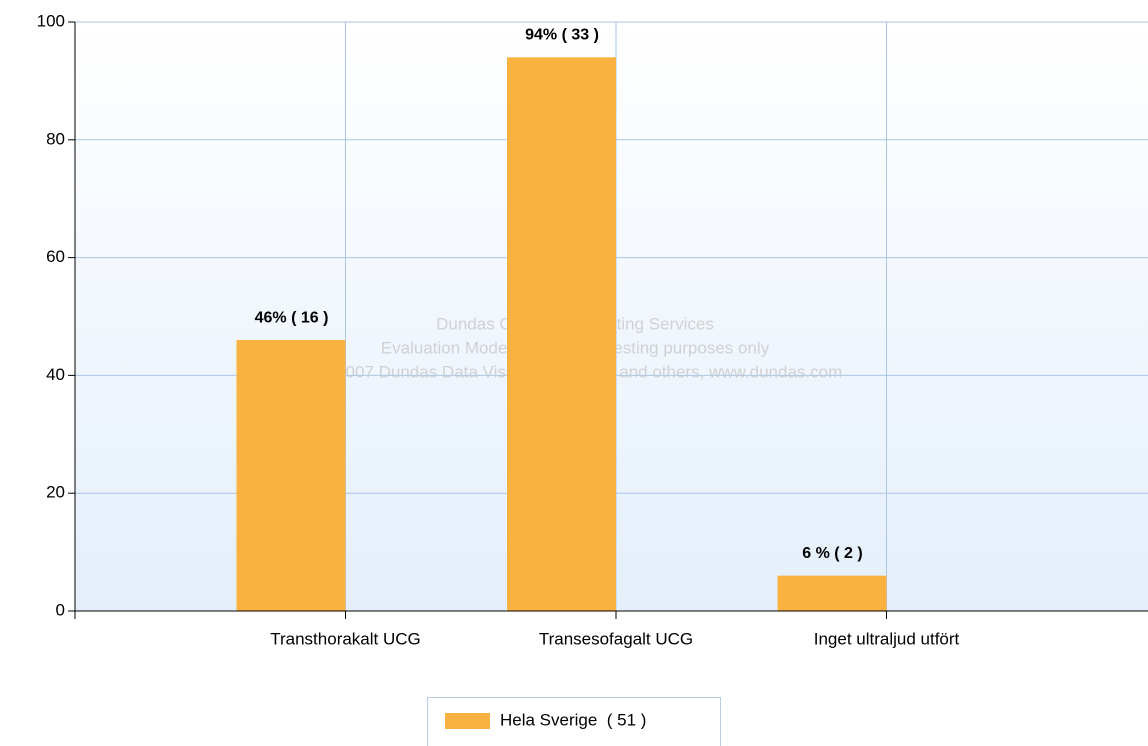 The width and height of the screenshot is (1148, 746). Describe the element at coordinates (467, 721) in the screenshot. I see `legend-swatch` at that location.